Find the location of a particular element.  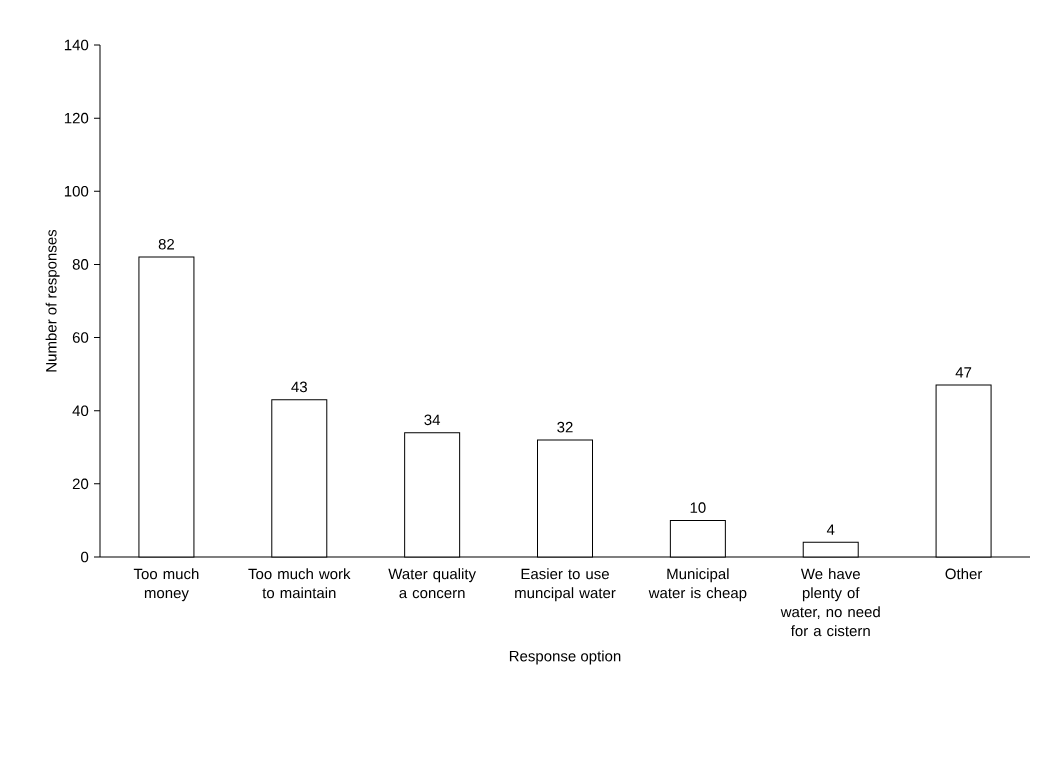

y-tick-label: 80 is located at coordinates (80, 264).